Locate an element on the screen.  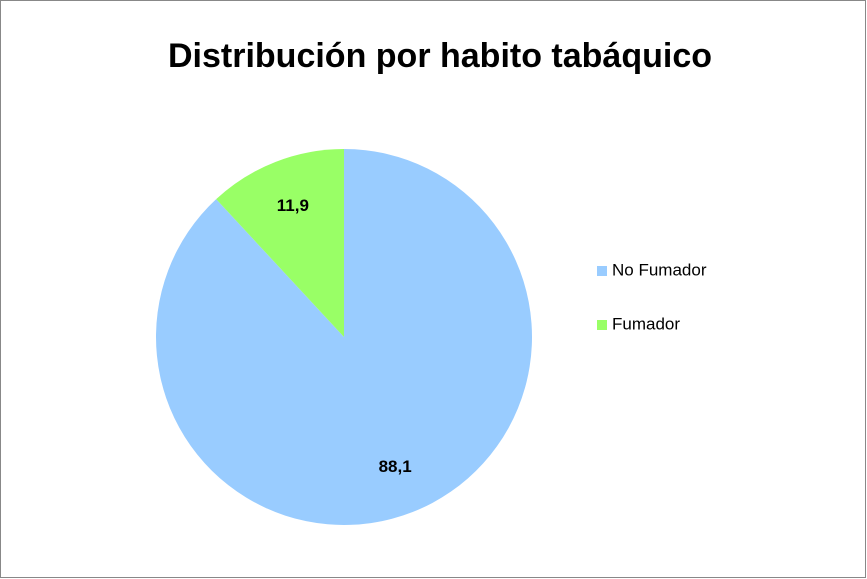
pie-slice is located at coordinates (280, 243).